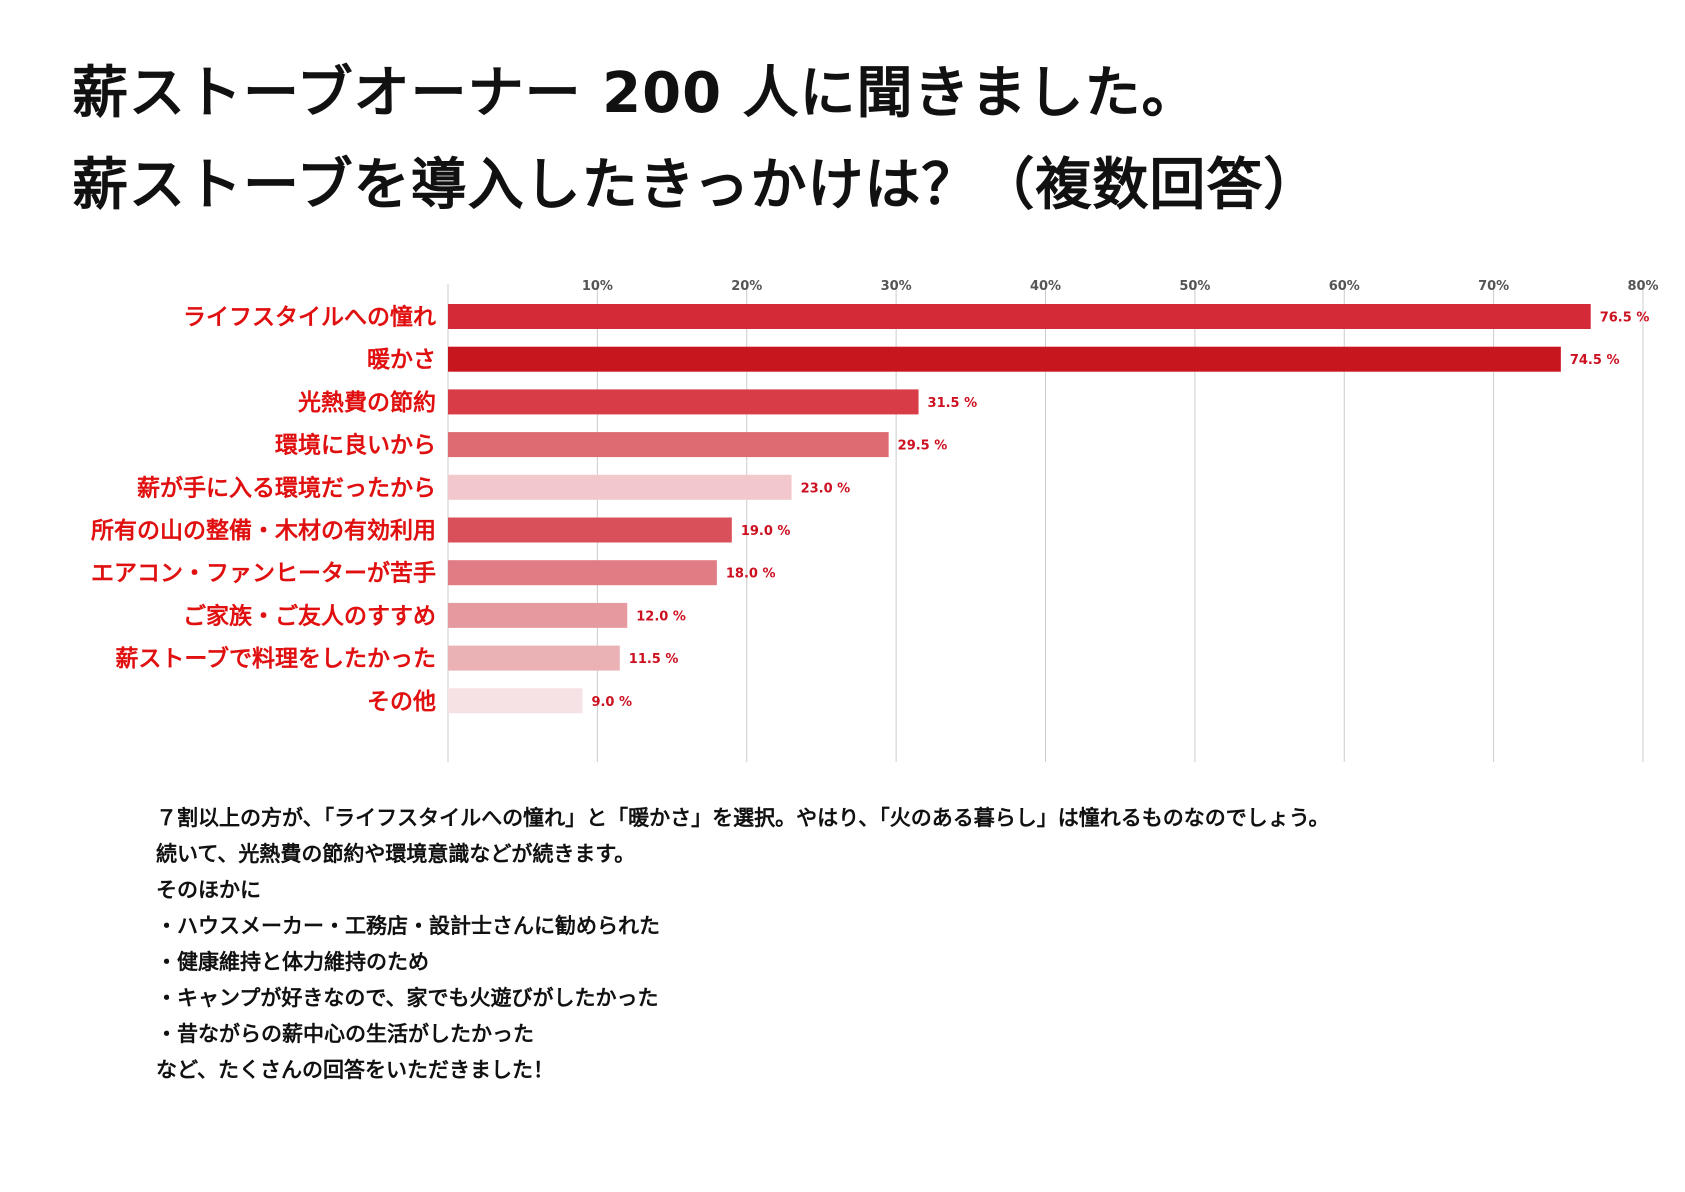 The height and width of the screenshot is (1192, 1685). What do you see at coordinates (309, 615) in the screenshot?
I see `category-label: ご家族・ご友人のすすめ` at bounding box center [309, 615].